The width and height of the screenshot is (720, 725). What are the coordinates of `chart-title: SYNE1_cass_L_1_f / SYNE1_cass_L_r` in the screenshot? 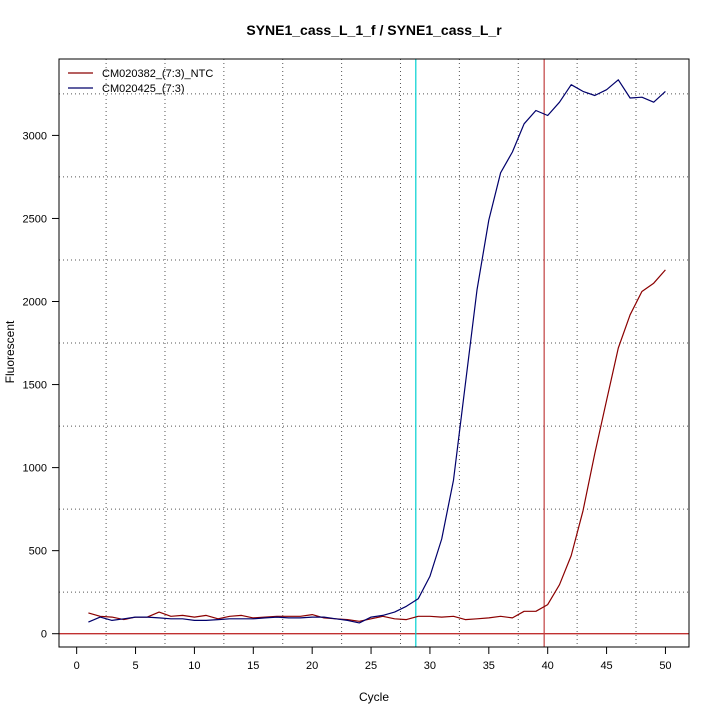 It's located at (374, 30).